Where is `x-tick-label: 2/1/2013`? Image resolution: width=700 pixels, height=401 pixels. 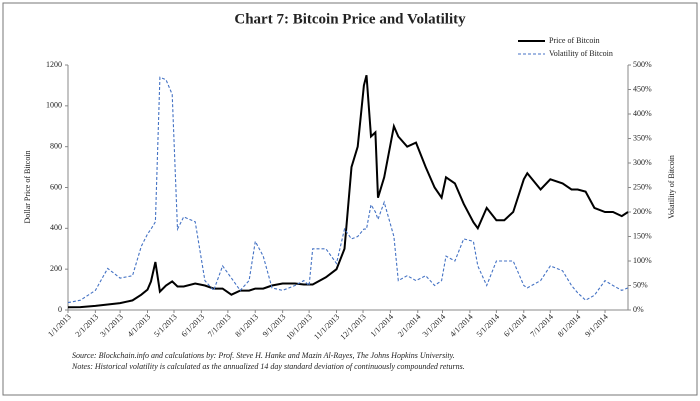
x-tick-label: 2/1/2013 is located at coordinates (87, 325).